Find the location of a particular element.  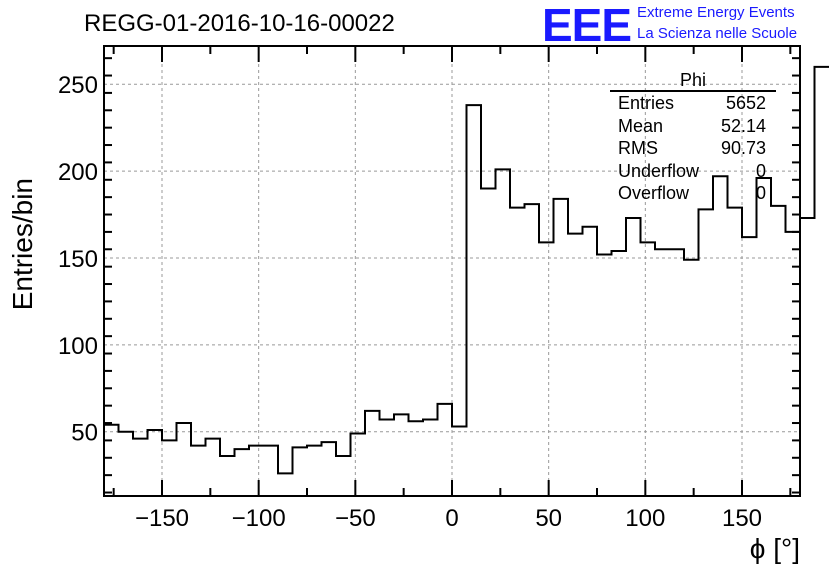

y-tick-label: 150 is located at coordinates (78, 259).